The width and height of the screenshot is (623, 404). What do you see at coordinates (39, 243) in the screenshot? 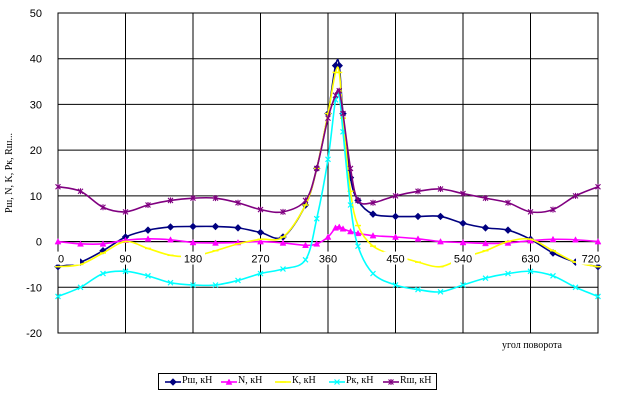
I see `y-tick-label: 0` at bounding box center [39, 243].